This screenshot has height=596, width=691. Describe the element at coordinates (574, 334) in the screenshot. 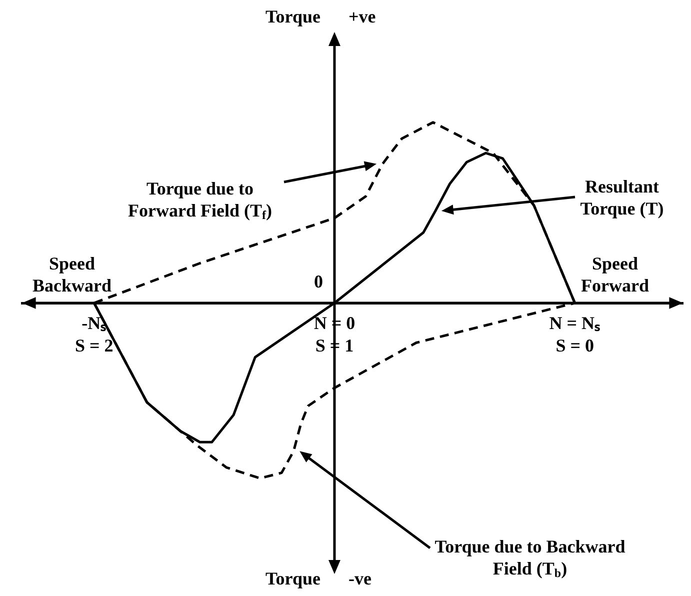

I see `x-tick-label: N = Nₛ S = 0` at that location.